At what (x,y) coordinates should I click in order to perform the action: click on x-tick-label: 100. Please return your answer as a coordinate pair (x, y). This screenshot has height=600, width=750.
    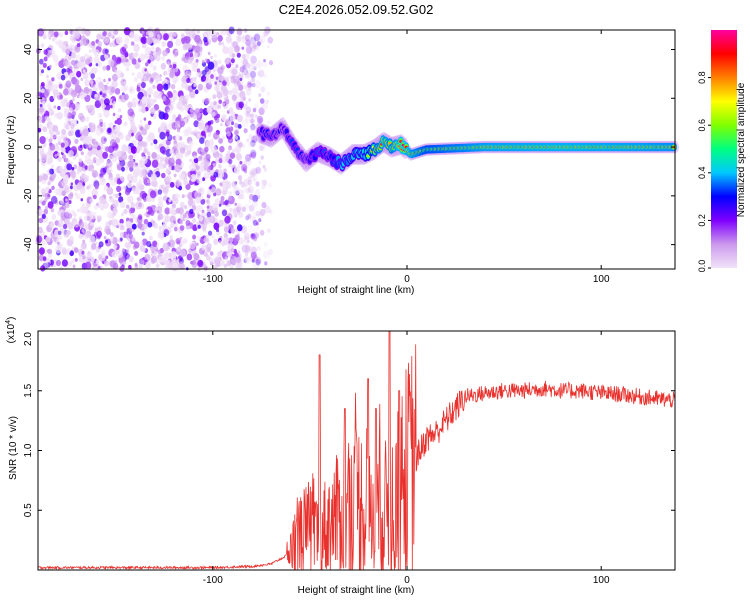
    Looking at the image, I should click on (601, 580).